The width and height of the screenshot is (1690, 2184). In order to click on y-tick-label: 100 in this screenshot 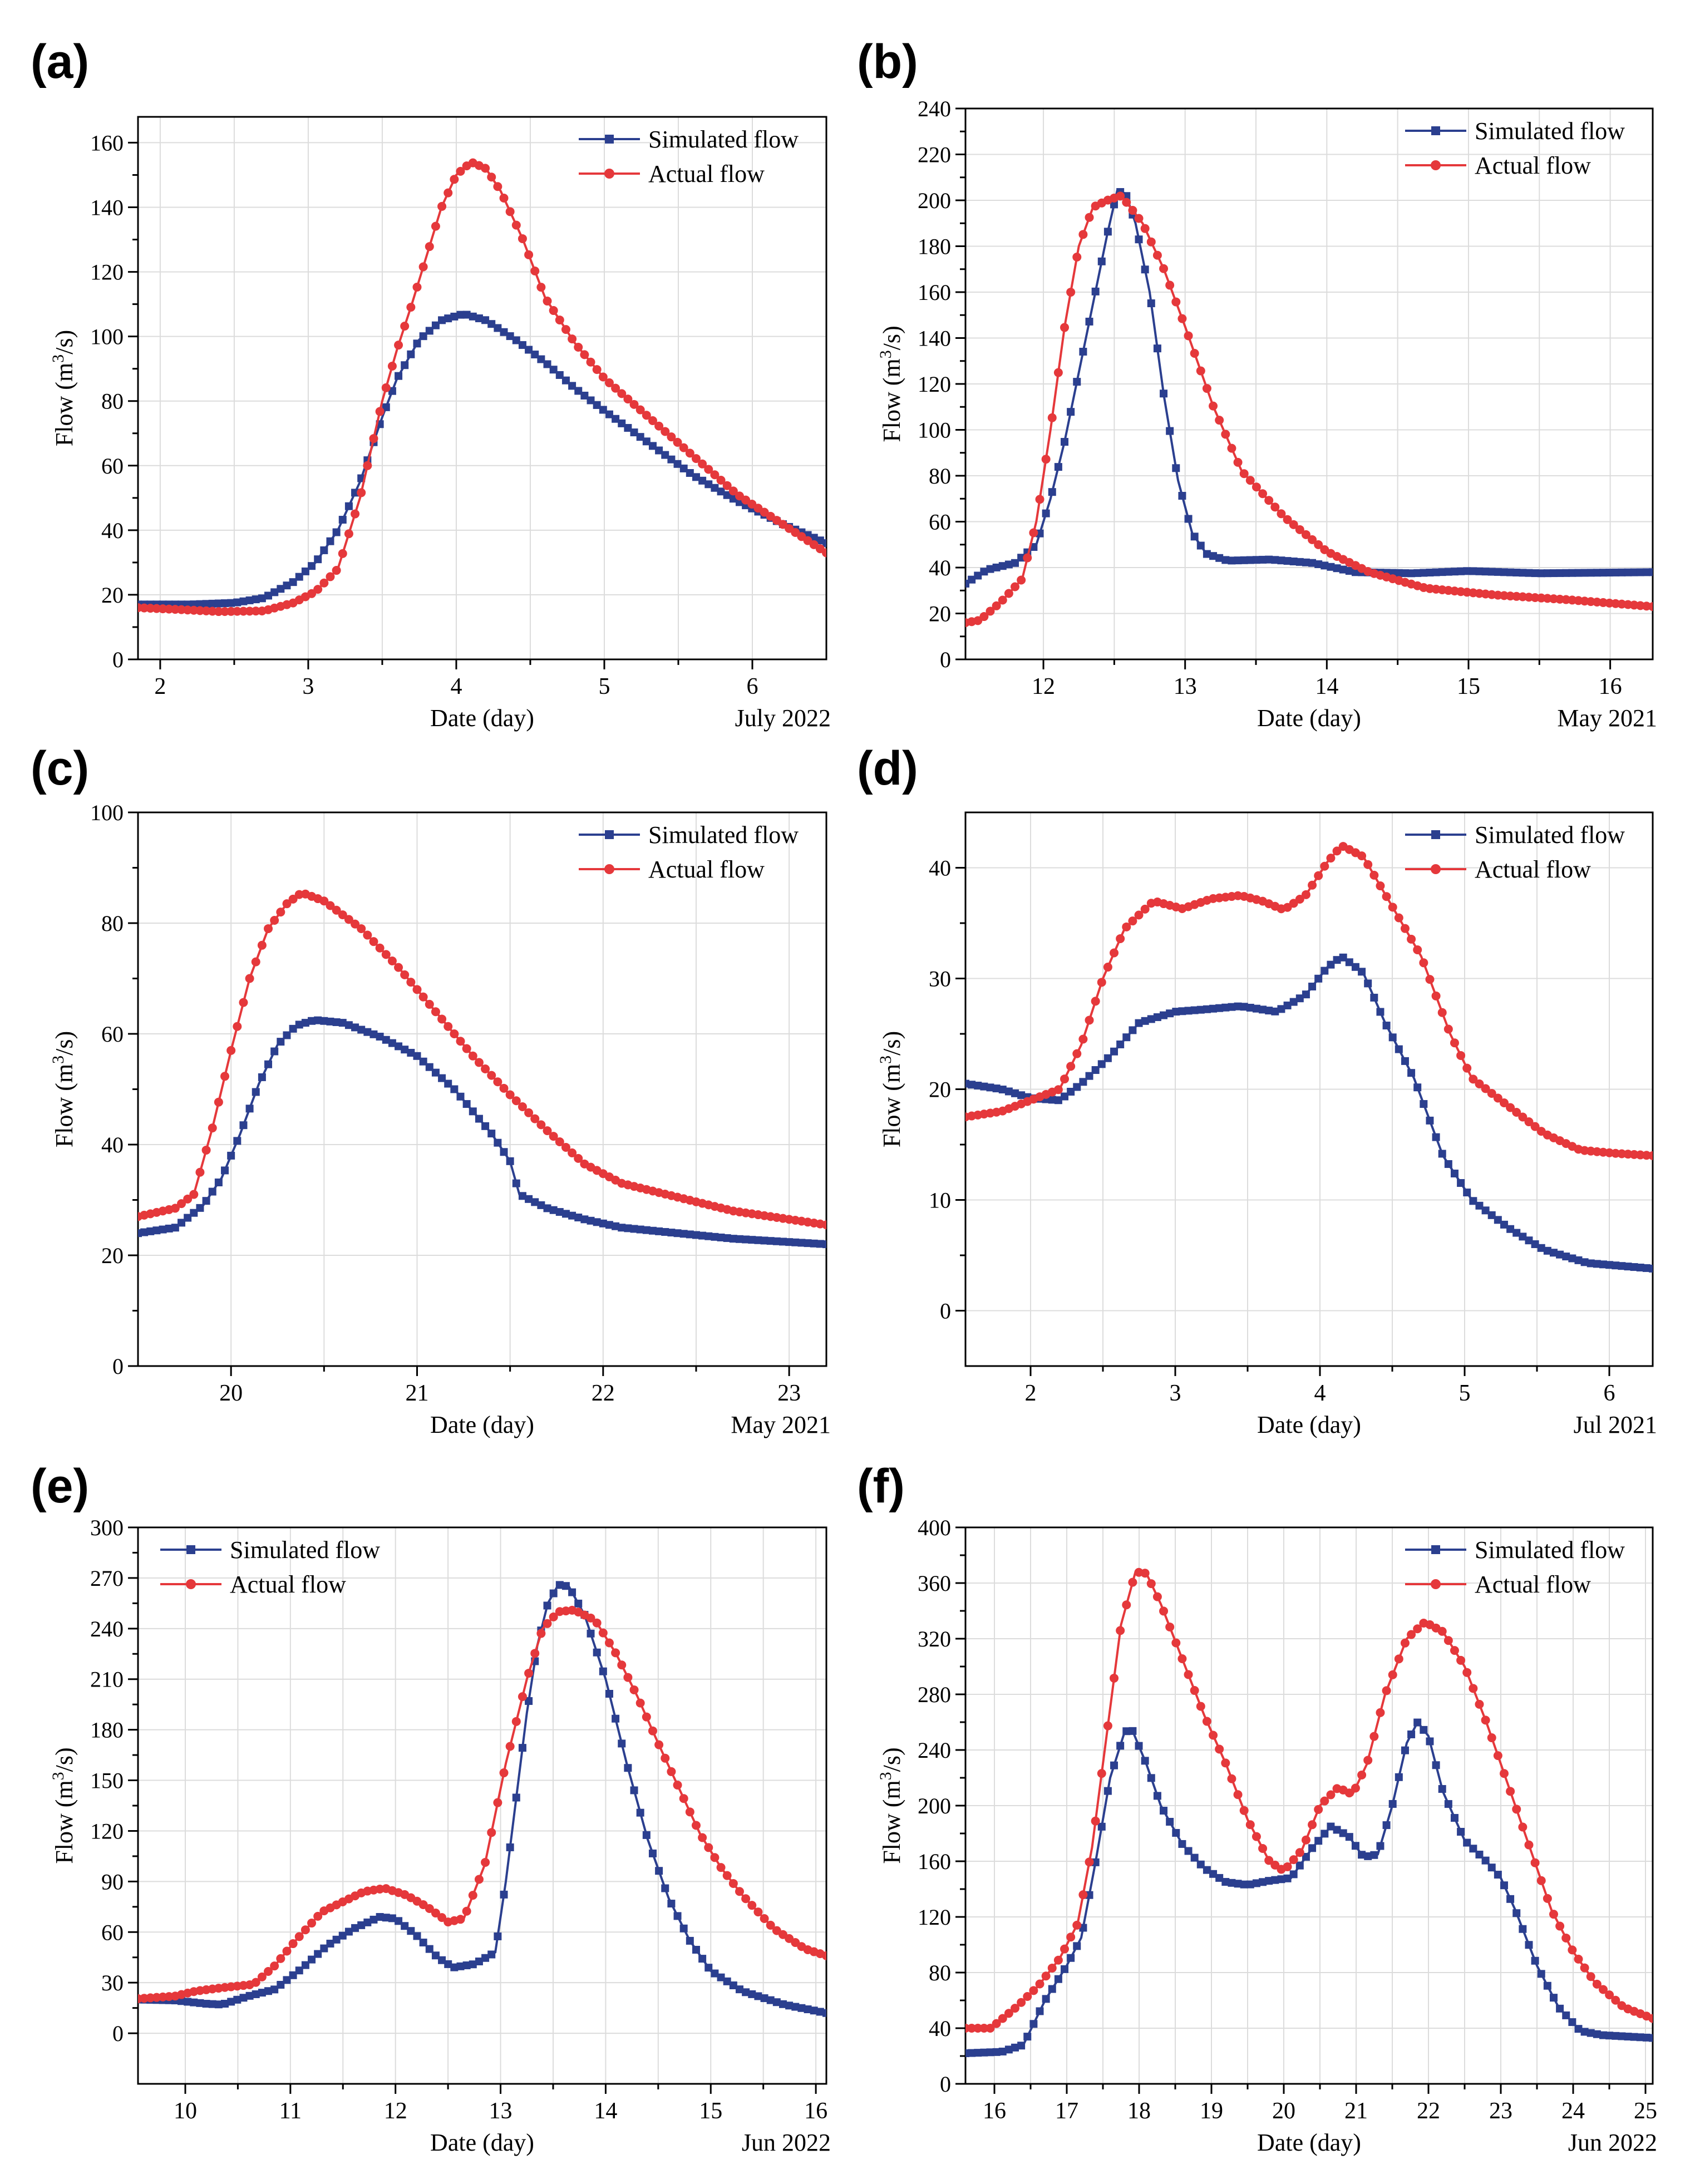, I will do `click(934, 430)`.